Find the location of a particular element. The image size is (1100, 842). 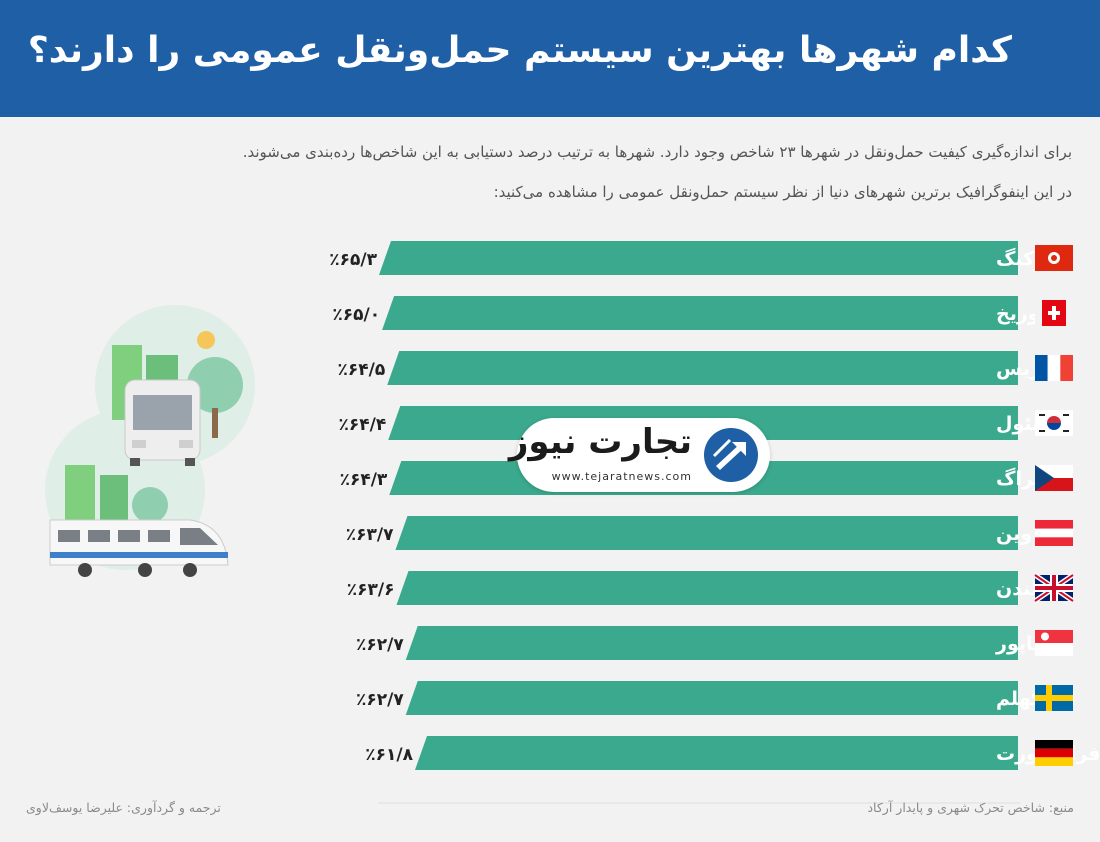

south-korea-flag is located at coordinates (1054, 423).